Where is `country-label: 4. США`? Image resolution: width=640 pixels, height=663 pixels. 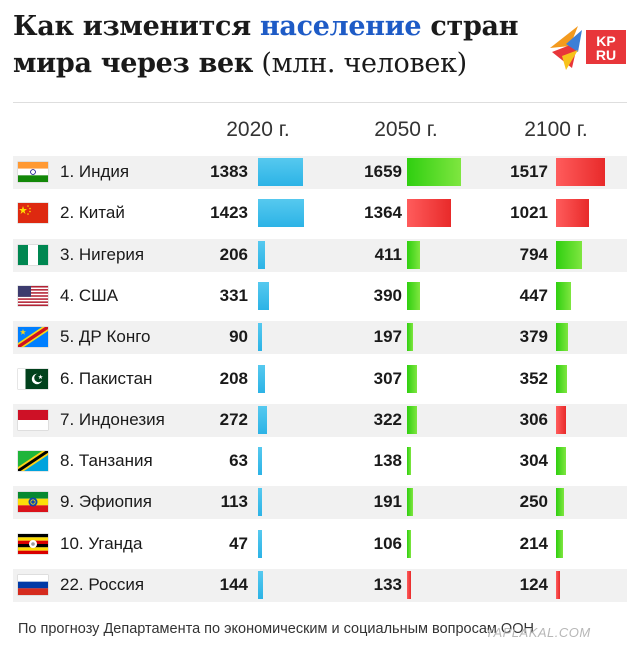 country-label: 4. США is located at coordinates (89, 295).